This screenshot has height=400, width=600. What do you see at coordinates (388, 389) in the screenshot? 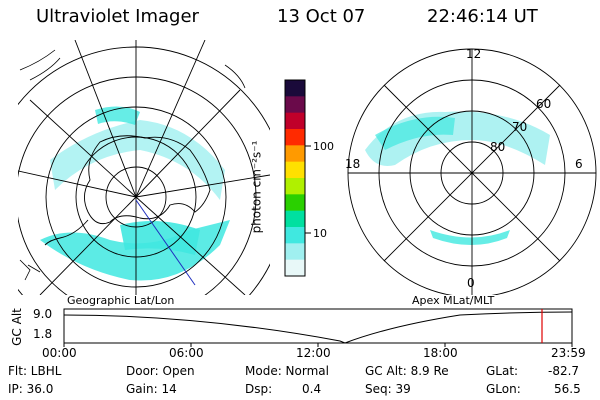
I see `seq-readout: Seq: 39` at bounding box center [388, 389].